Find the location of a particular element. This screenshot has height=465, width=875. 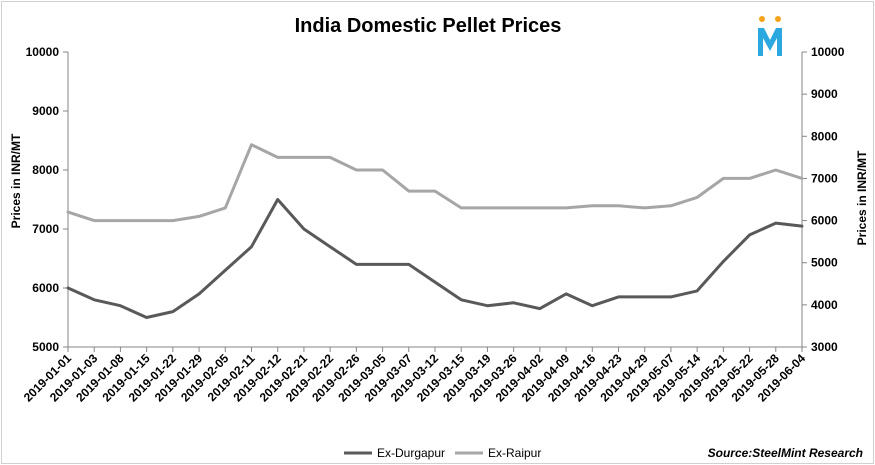

right-axis-ticks: 3000 4000 5000 6000 7000 8000 9000 10000 is located at coordinates (823, 199).